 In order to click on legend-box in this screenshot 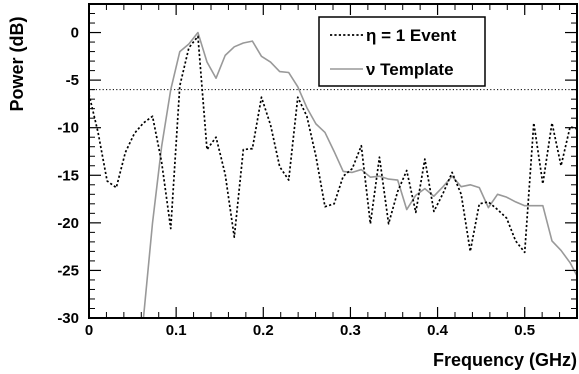, I will do `click(402, 51)`.